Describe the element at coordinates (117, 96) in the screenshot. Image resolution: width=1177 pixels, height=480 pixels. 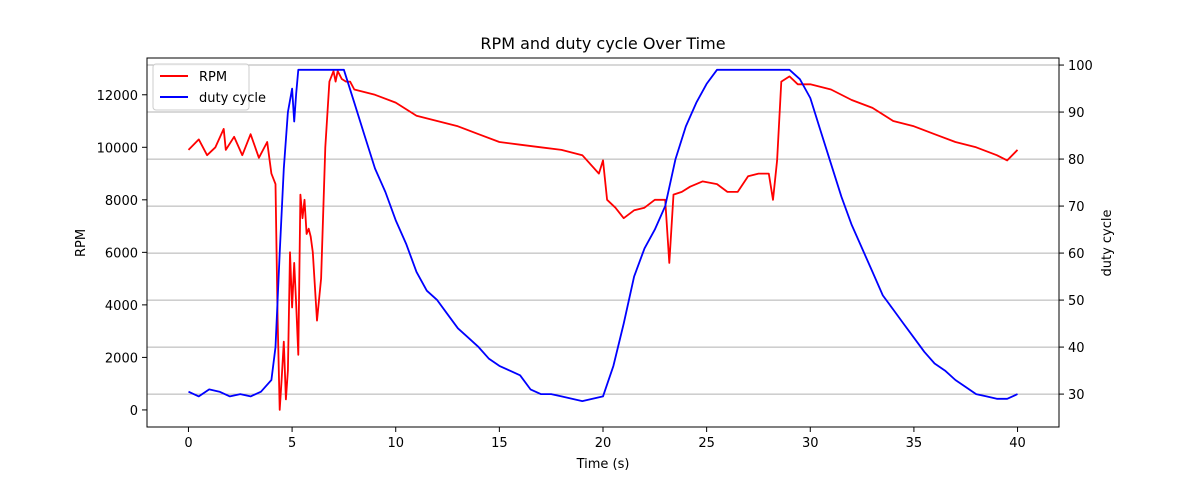
I see `y-left-tick-label-12000: 12000` at that location.